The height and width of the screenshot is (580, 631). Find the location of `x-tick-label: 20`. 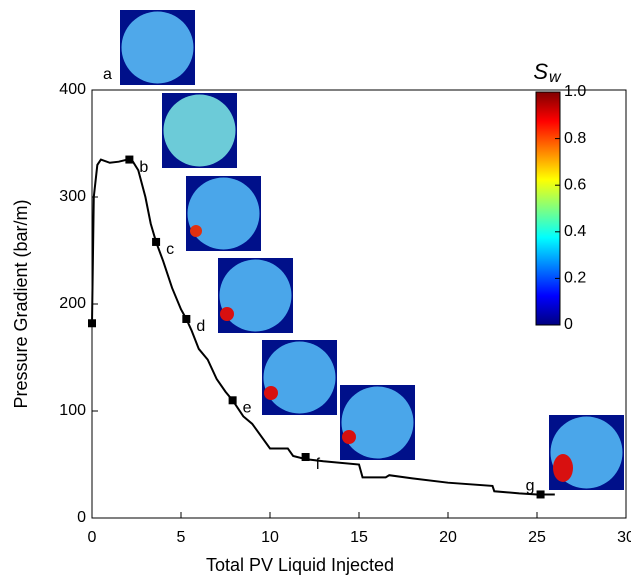

x-tick-label: 20 is located at coordinates (448, 537).